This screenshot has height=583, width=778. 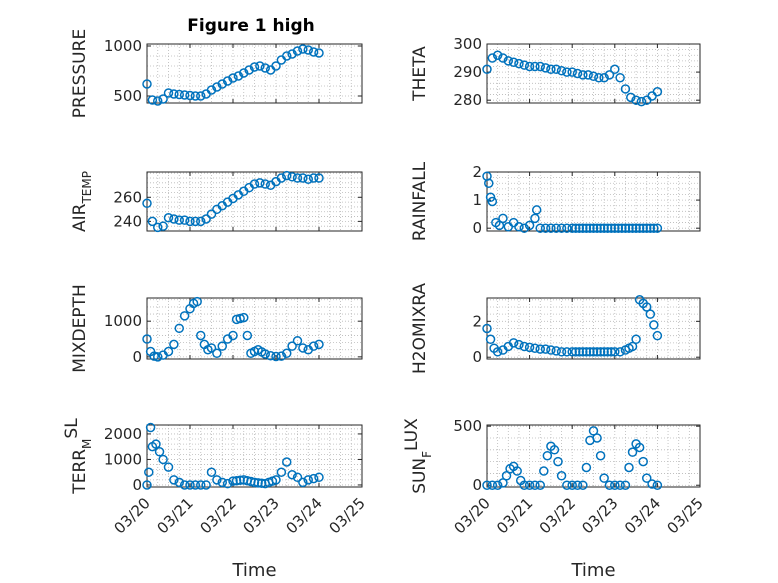 I want to click on y-axis-label: RAINFALL, so click(x=420, y=201).